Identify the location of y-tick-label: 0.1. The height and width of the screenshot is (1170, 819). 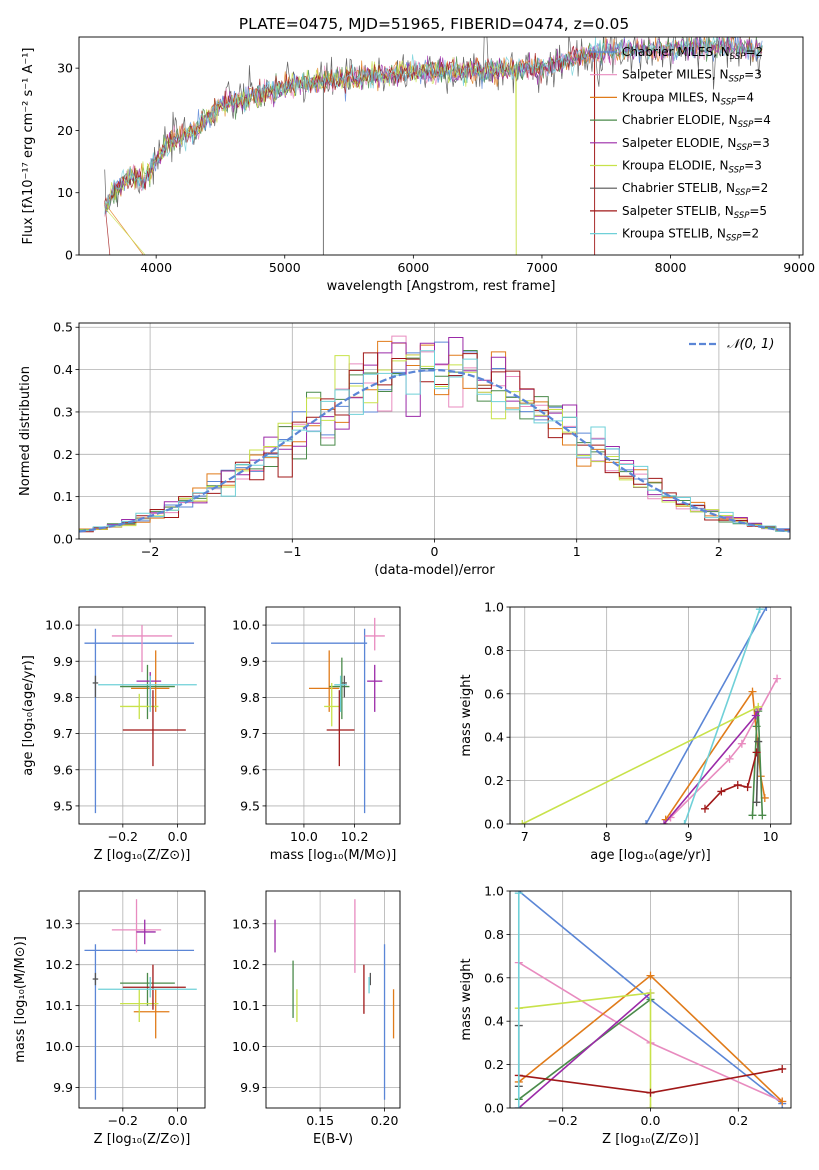
(63, 496).